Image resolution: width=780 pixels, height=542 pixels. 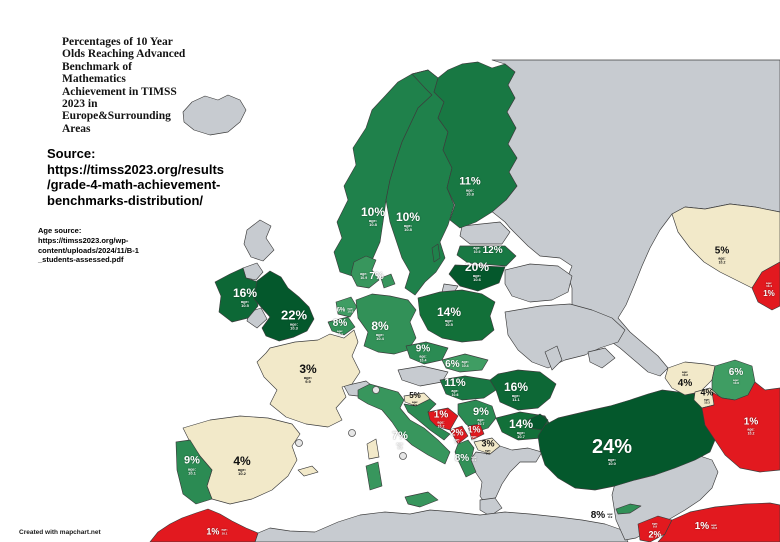 I want to click on country-netherlands, so click(x=346, y=307).